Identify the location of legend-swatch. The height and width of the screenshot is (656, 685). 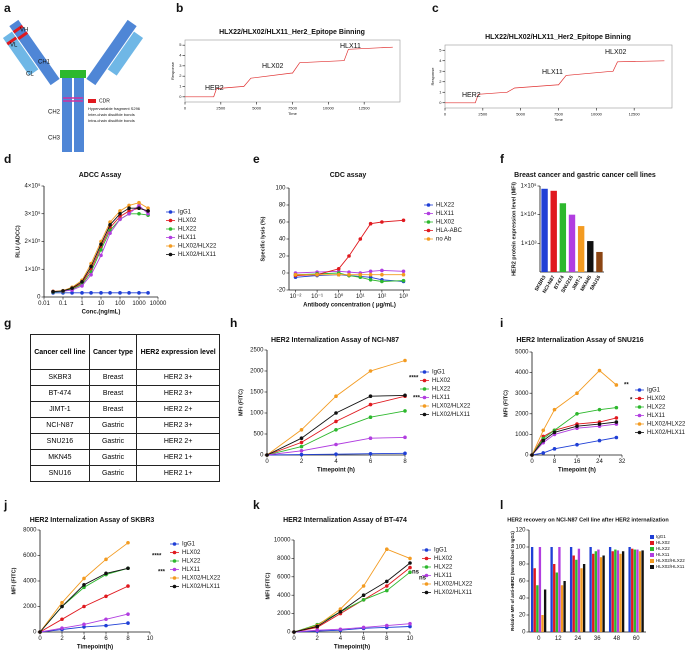
(652, 543).